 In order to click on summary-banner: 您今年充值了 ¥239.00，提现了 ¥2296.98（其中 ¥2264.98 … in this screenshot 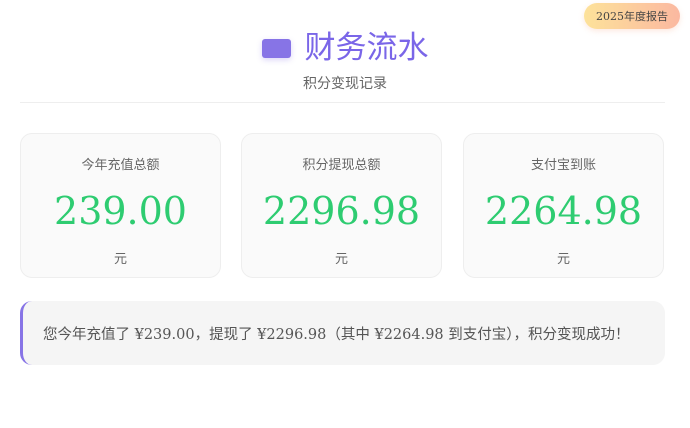, I will do `click(342, 333)`.